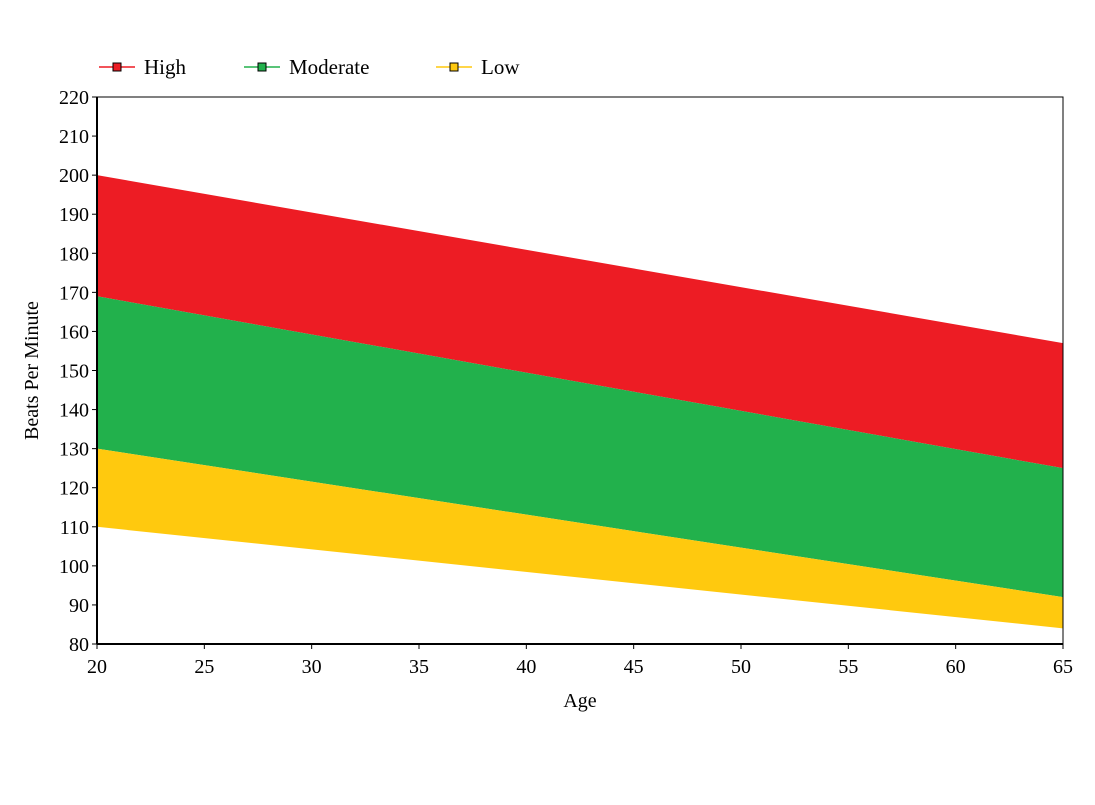  What do you see at coordinates (79, 606) in the screenshot?
I see `y-tick-label: 90` at bounding box center [79, 606].